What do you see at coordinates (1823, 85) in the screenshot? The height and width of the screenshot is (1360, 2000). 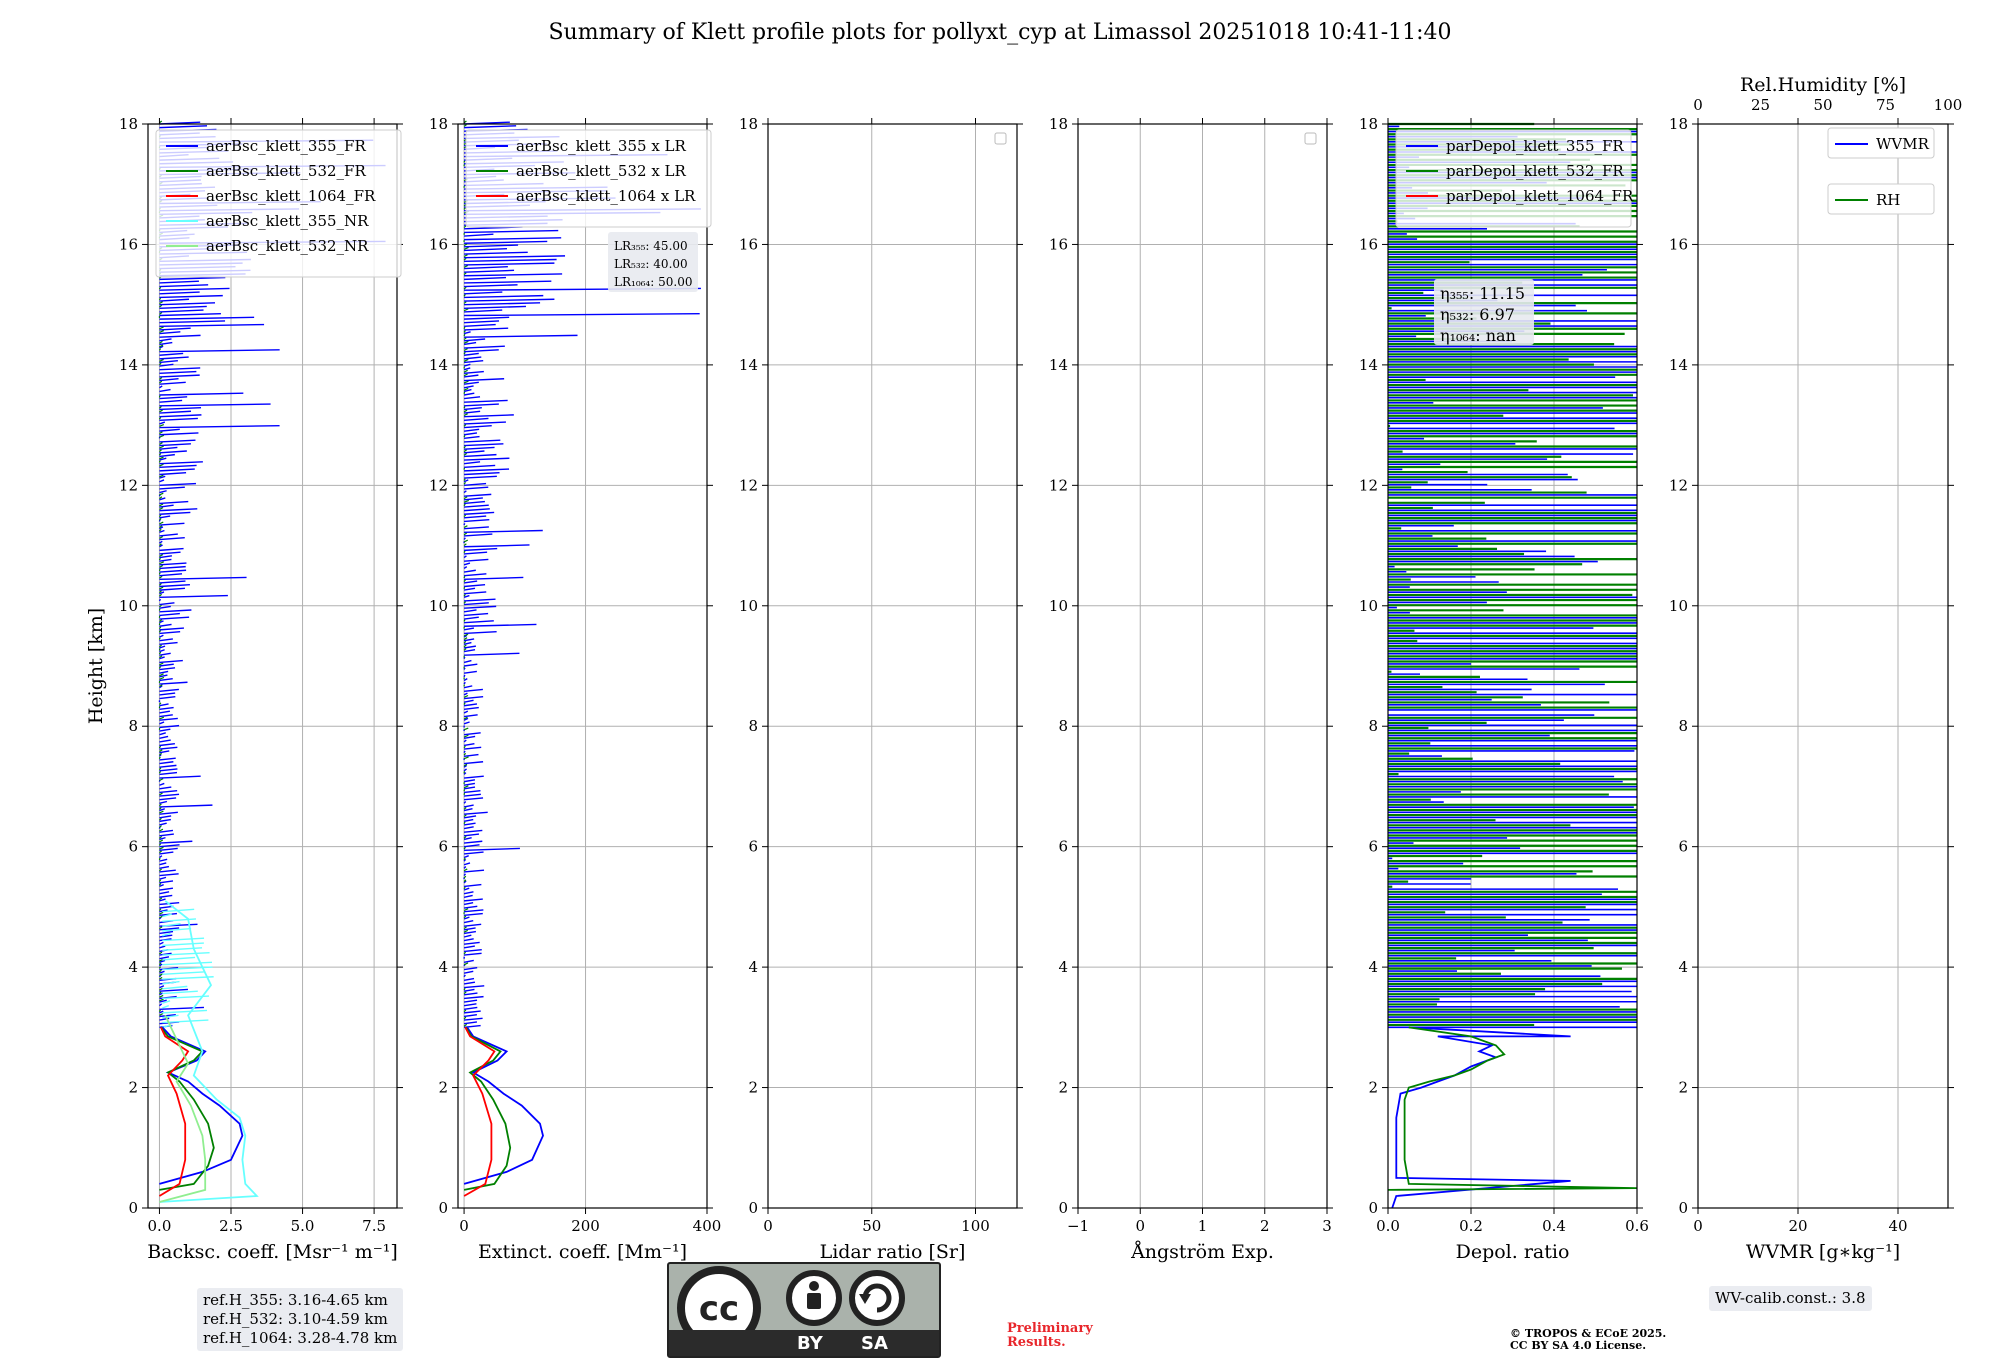 I see `top-axis-label: Rel.Humidity [%]` at bounding box center [1823, 85].